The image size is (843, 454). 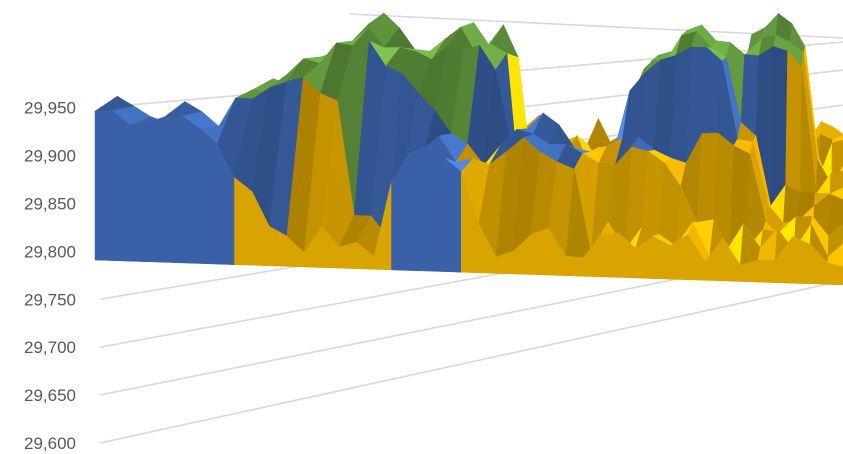 I want to click on y-tick-label: 29,650, so click(x=50, y=395).